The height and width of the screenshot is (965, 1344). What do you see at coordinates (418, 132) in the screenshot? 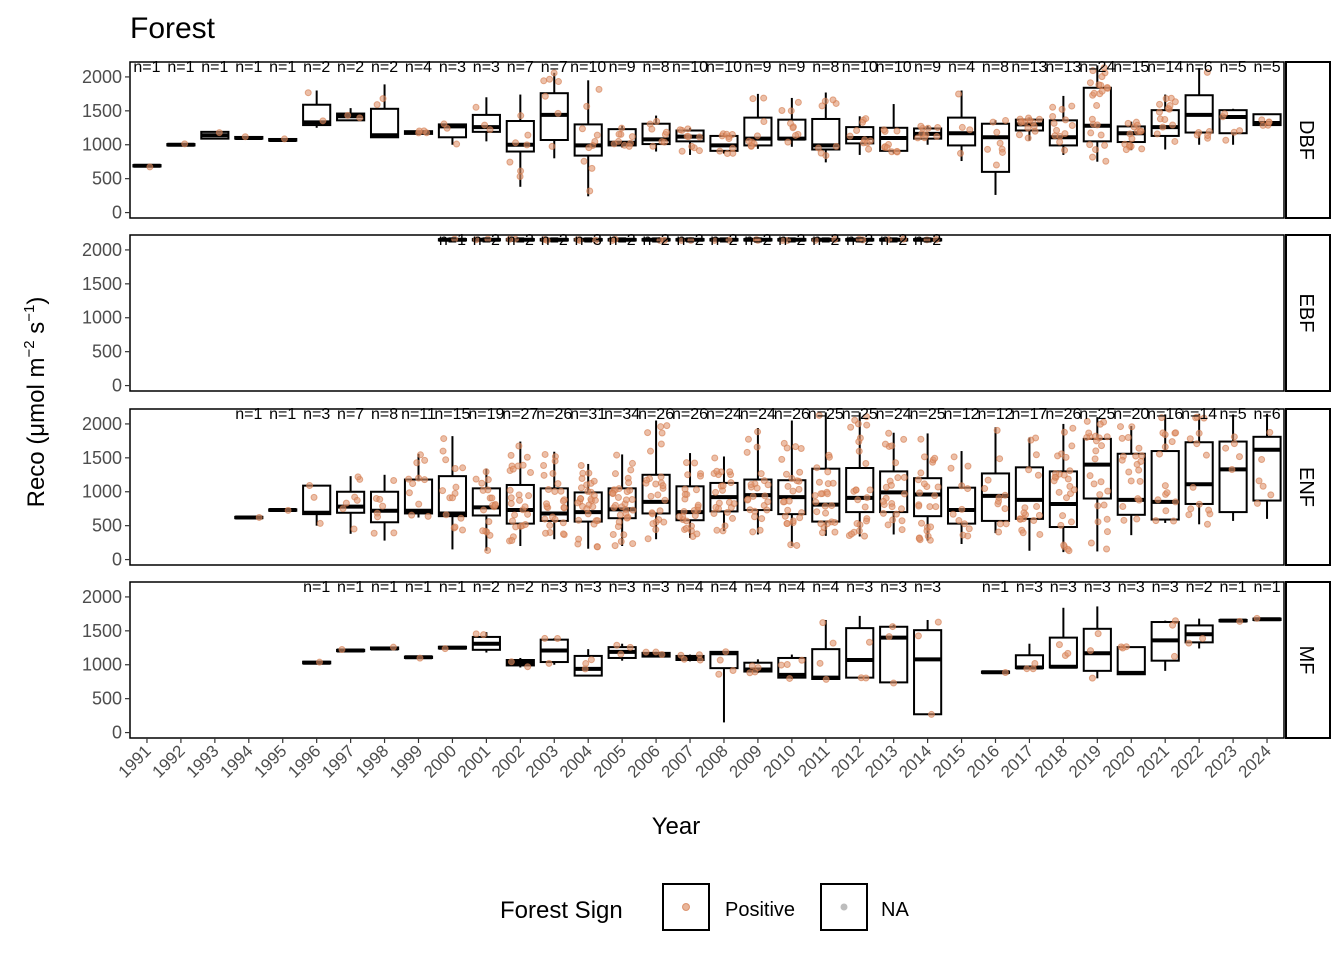
I see `box-1999` at bounding box center [418, 132].